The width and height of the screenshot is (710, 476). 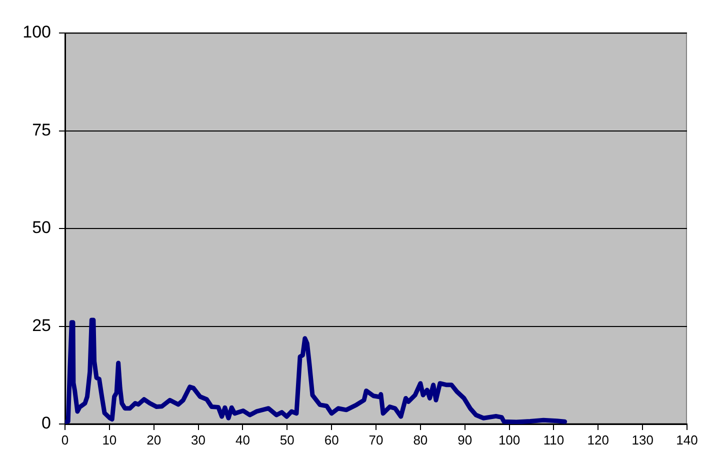 What do you see at coordinates (687, 440) in the screenshot?
I see `x-tick-label: 140` at bounding box center [687, 440].